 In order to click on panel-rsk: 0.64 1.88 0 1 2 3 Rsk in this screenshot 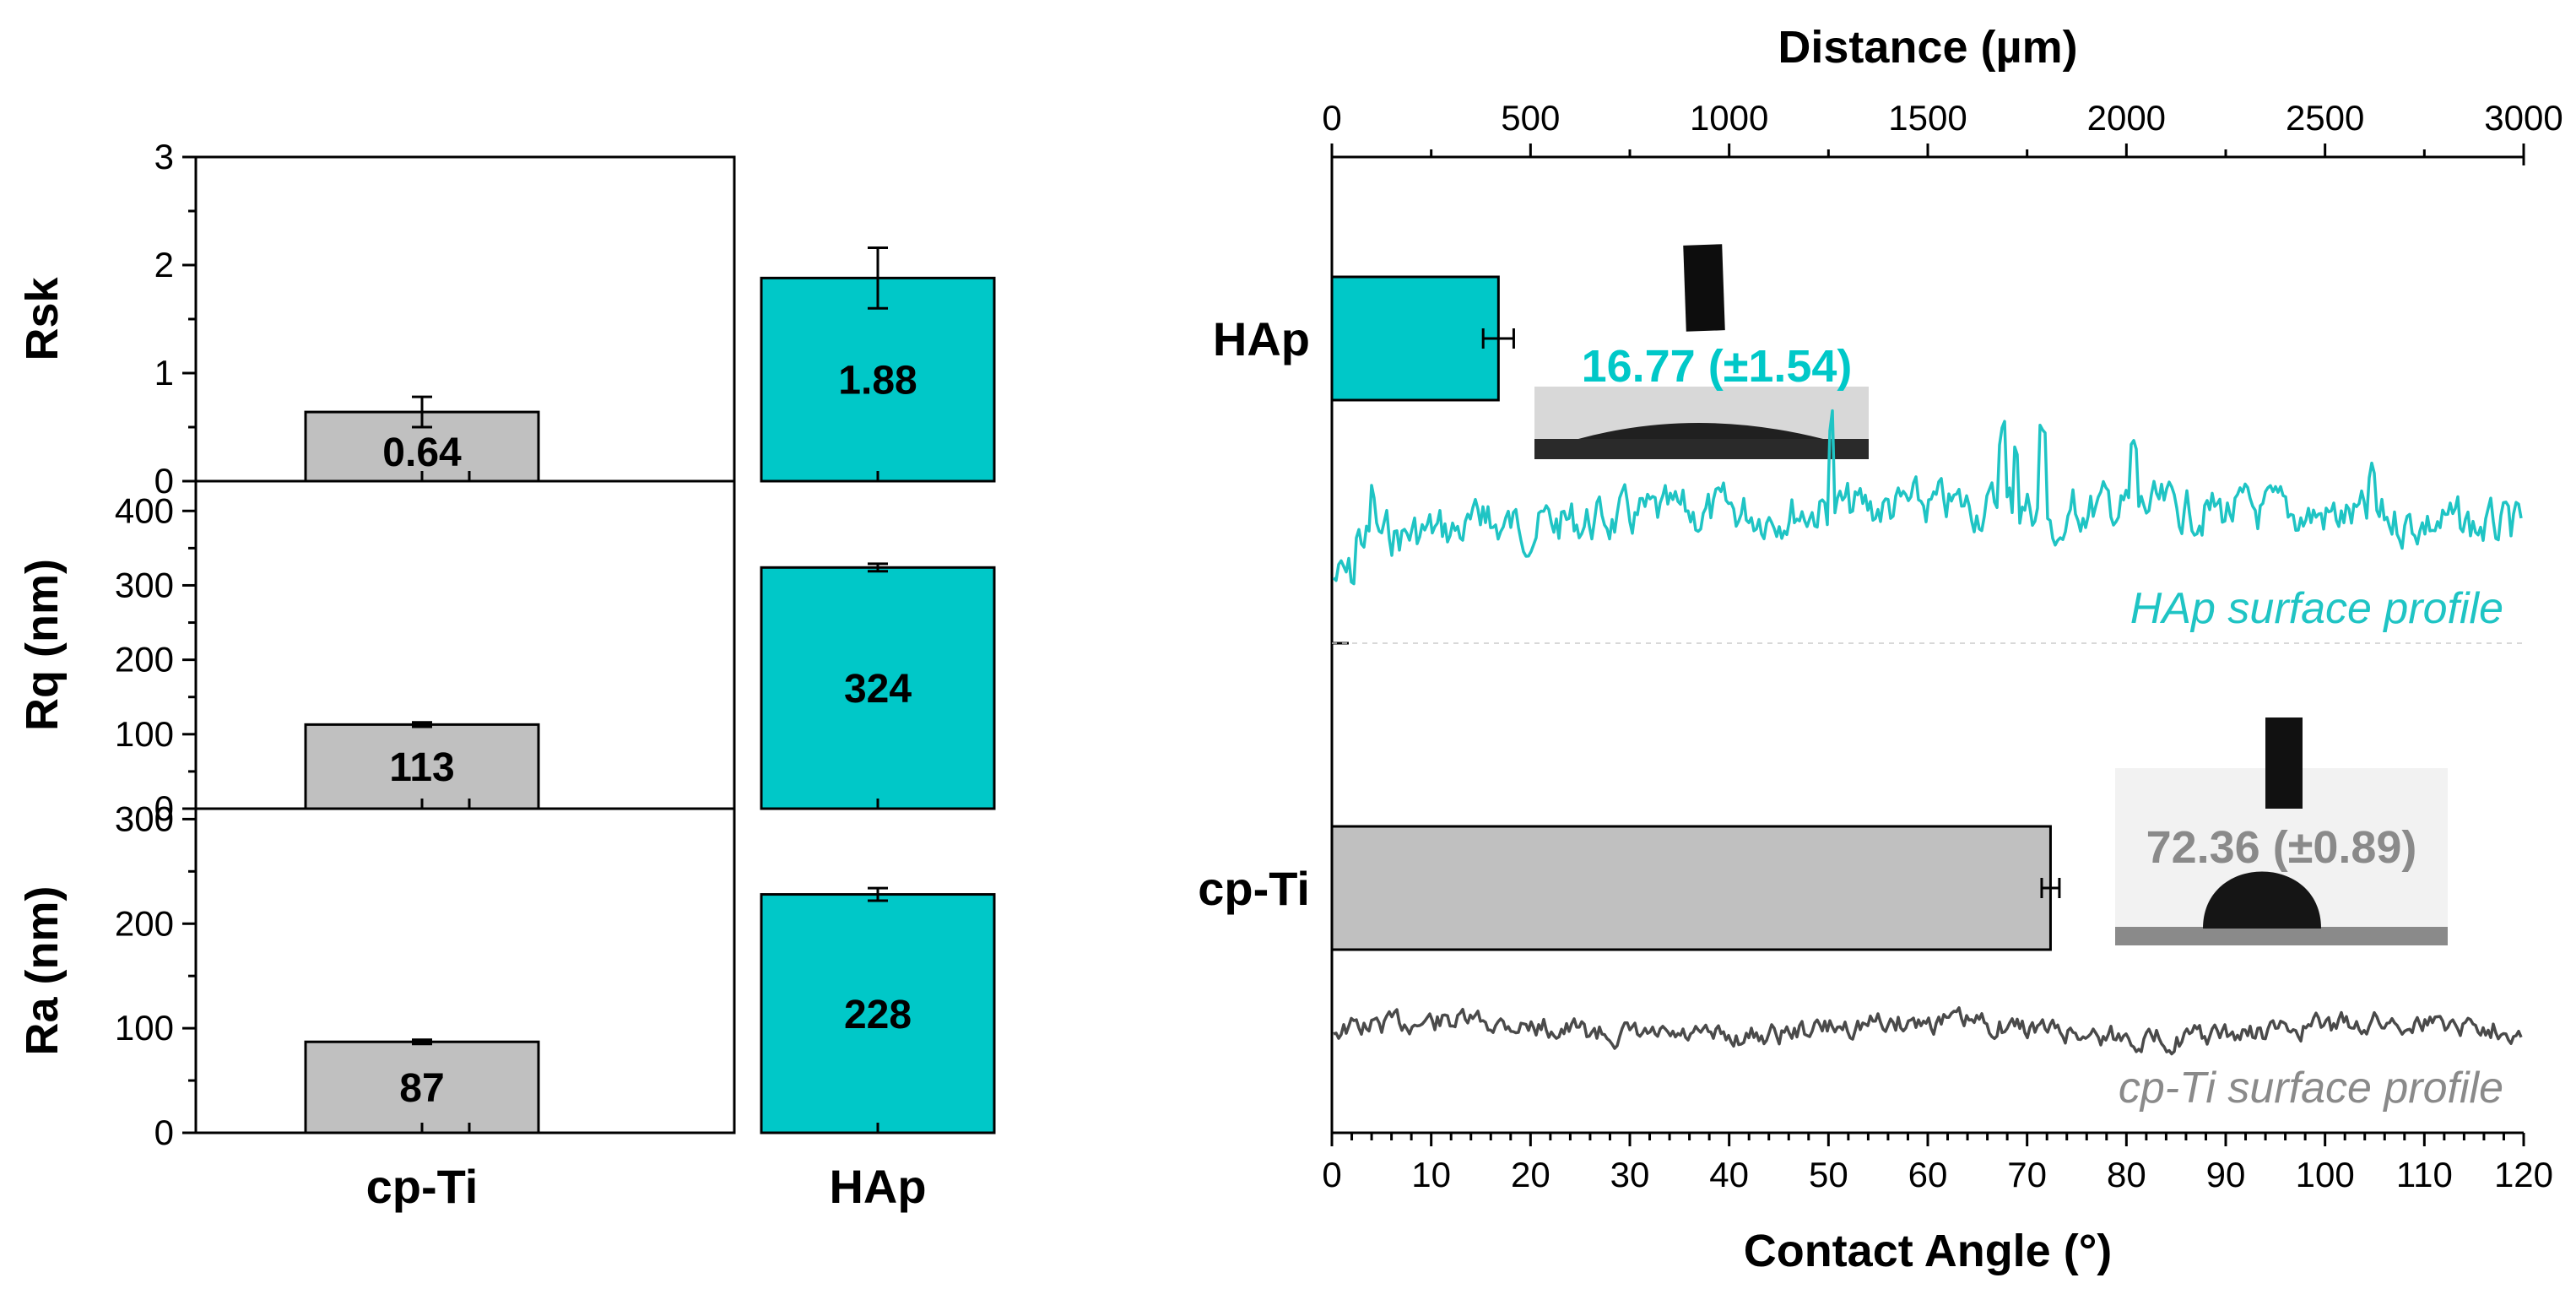, I will do `click(506, 319)`.